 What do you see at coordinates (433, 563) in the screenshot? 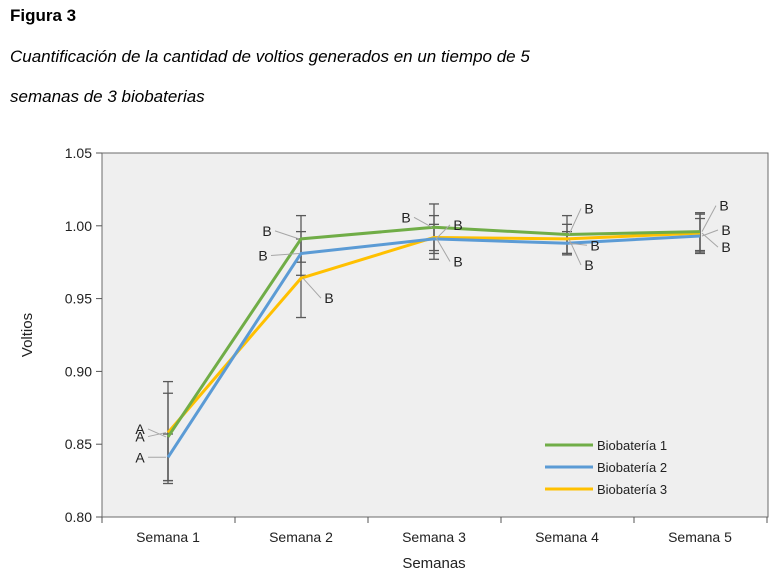
I see `x-axis-label: Semanas` at bounding box center [433, 563].